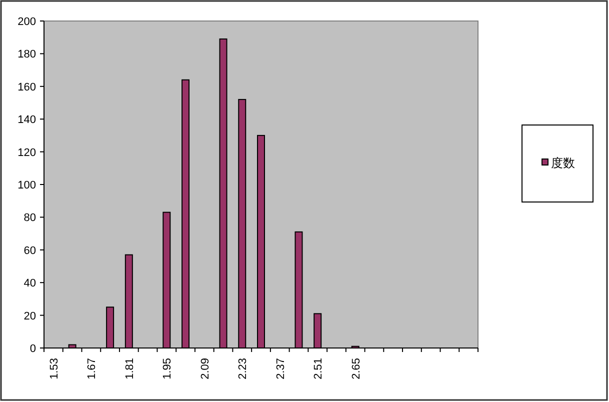  Describe the element at coordinates (30, 250) in the screenshot. I see `y-tick-label: 60` at that location.